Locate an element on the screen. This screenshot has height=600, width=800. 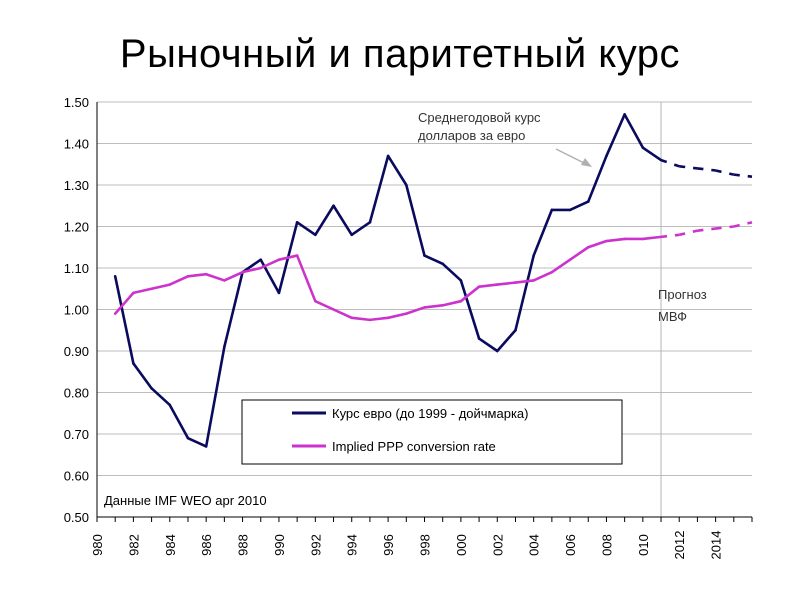
y-tick-label: 1.50 is located at coordinates (76, 102).